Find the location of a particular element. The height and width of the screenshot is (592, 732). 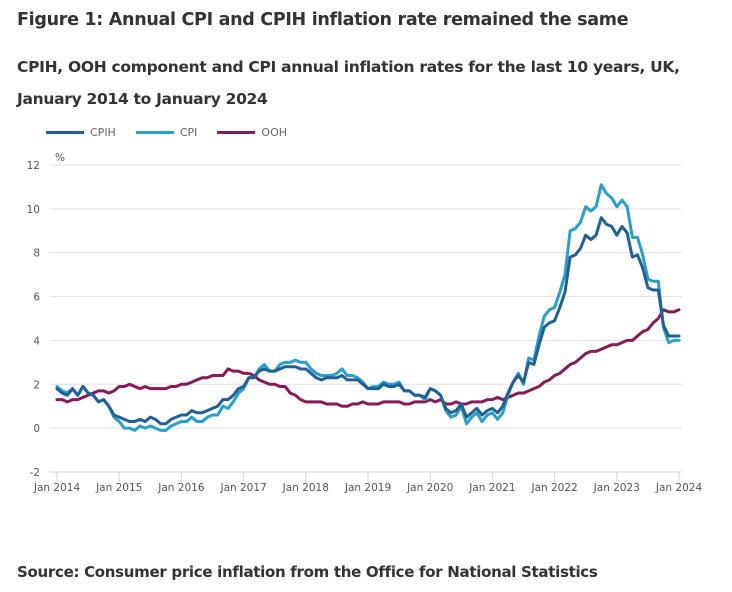

x-tick-label: Jan 2019 is located at coordinates (367, 488).